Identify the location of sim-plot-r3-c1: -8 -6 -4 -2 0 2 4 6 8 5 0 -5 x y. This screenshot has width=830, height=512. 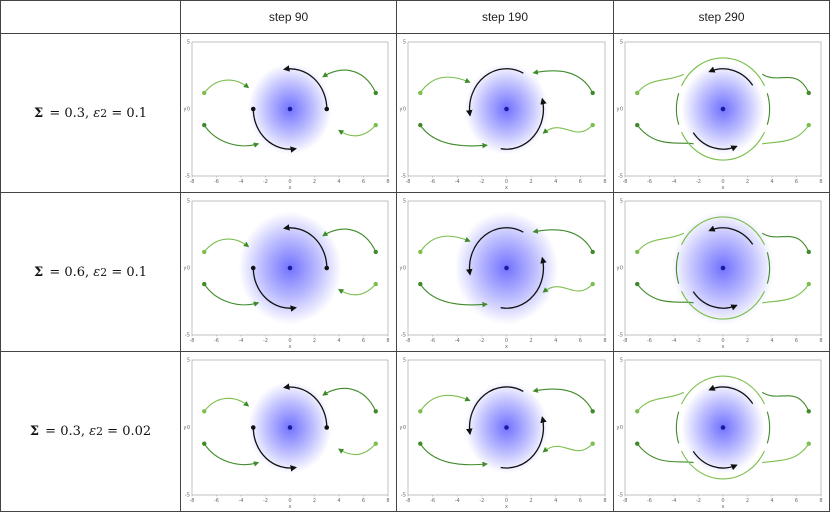
(287, 434).